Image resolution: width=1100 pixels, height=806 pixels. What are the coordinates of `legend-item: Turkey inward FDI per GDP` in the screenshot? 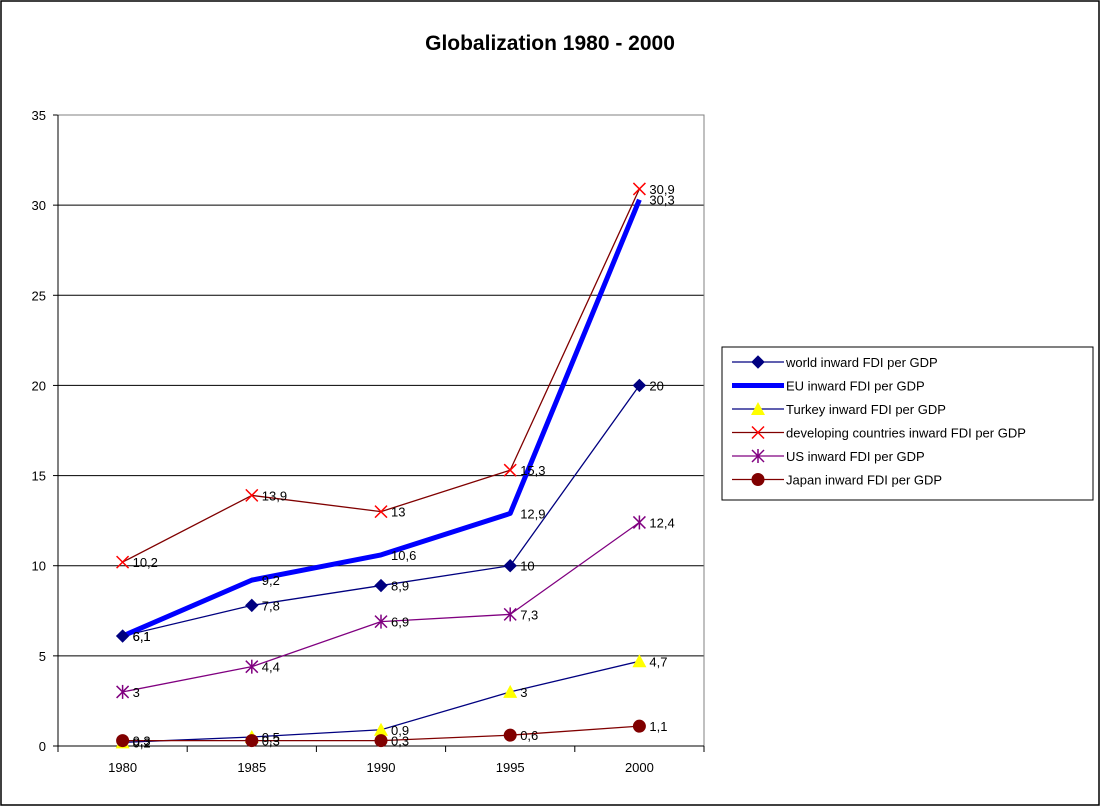 It's located at (839, 409).